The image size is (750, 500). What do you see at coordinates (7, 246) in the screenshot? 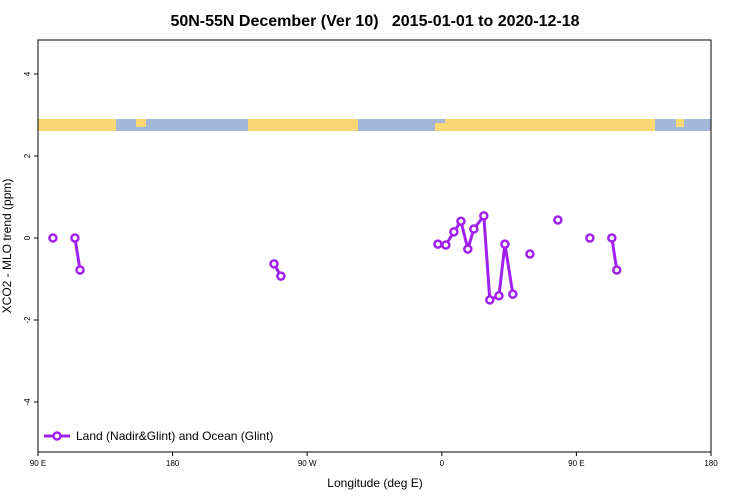
I see `y-axis-label: XCO2 - MLO trend (ppm)` at bounding box center [7, 246].